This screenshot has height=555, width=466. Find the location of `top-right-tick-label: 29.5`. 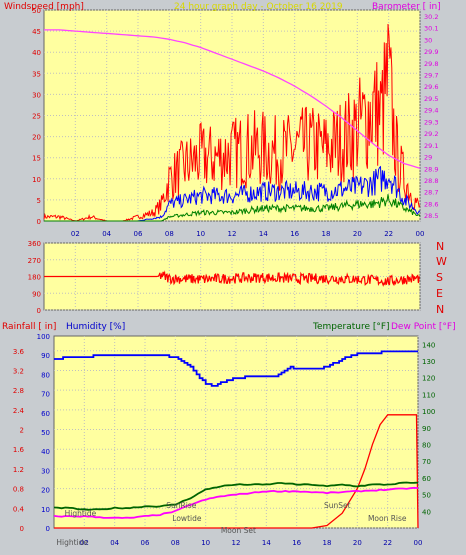

top-right-tick-label: 29.5 is located at coordinates (431, 99).